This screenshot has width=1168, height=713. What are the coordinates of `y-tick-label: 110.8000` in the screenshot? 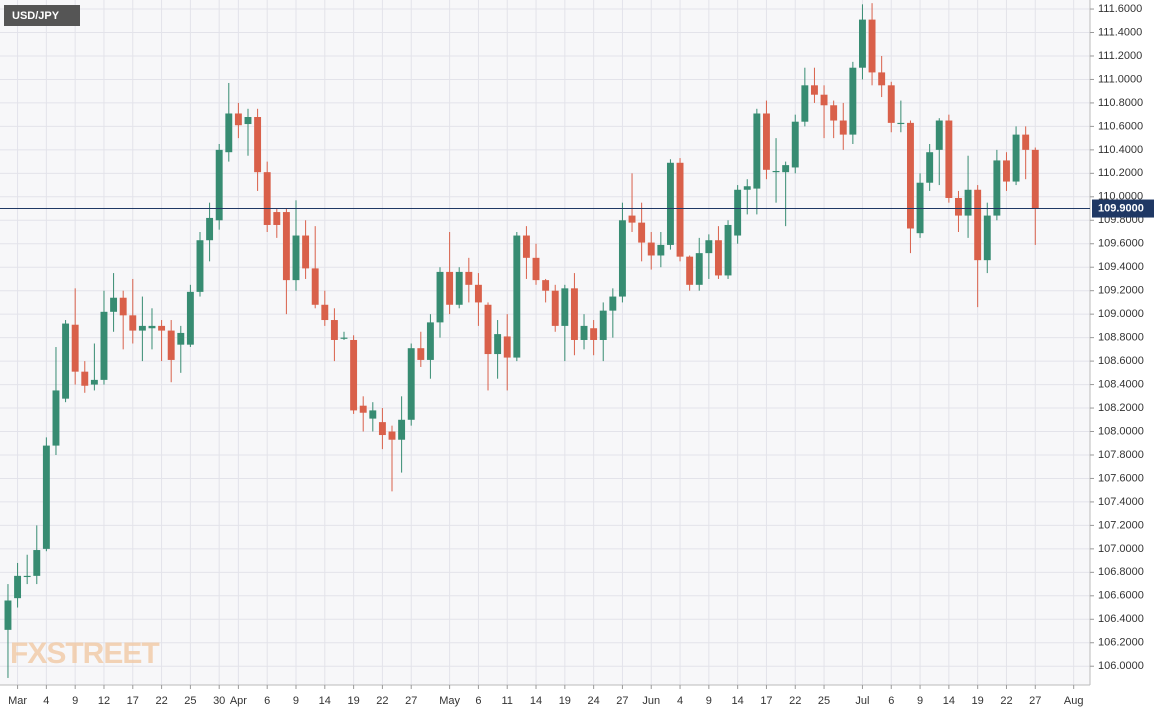 It's located at (1120, 103).